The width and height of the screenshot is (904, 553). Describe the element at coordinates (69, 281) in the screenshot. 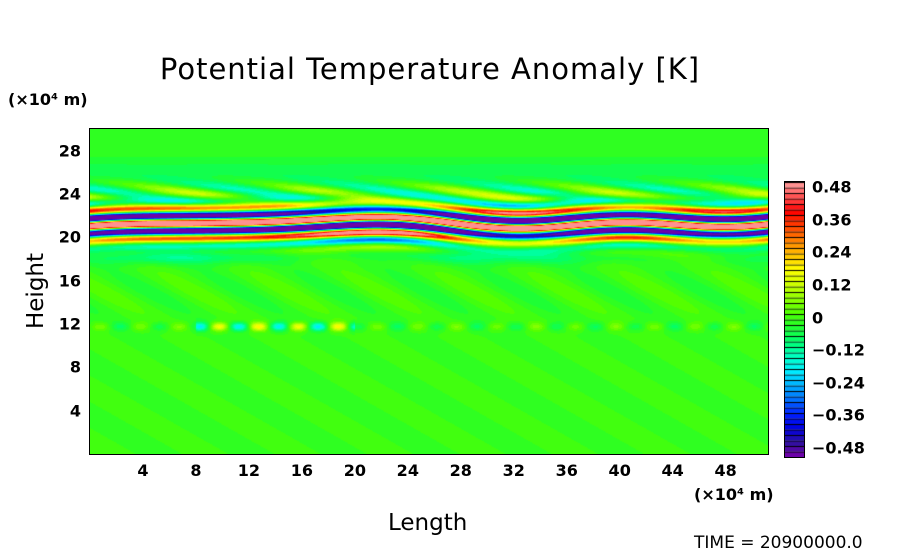

I see `y-tick-label: 16` at that location.